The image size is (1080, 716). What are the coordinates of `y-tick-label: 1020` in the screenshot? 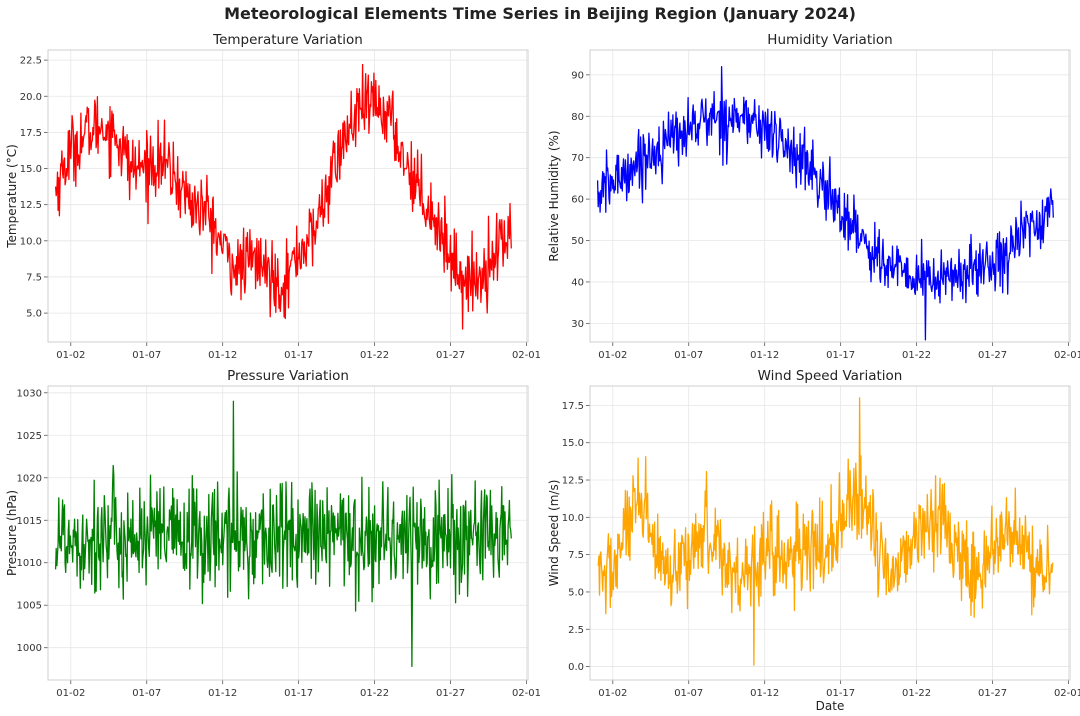 It's located at (29, 478).